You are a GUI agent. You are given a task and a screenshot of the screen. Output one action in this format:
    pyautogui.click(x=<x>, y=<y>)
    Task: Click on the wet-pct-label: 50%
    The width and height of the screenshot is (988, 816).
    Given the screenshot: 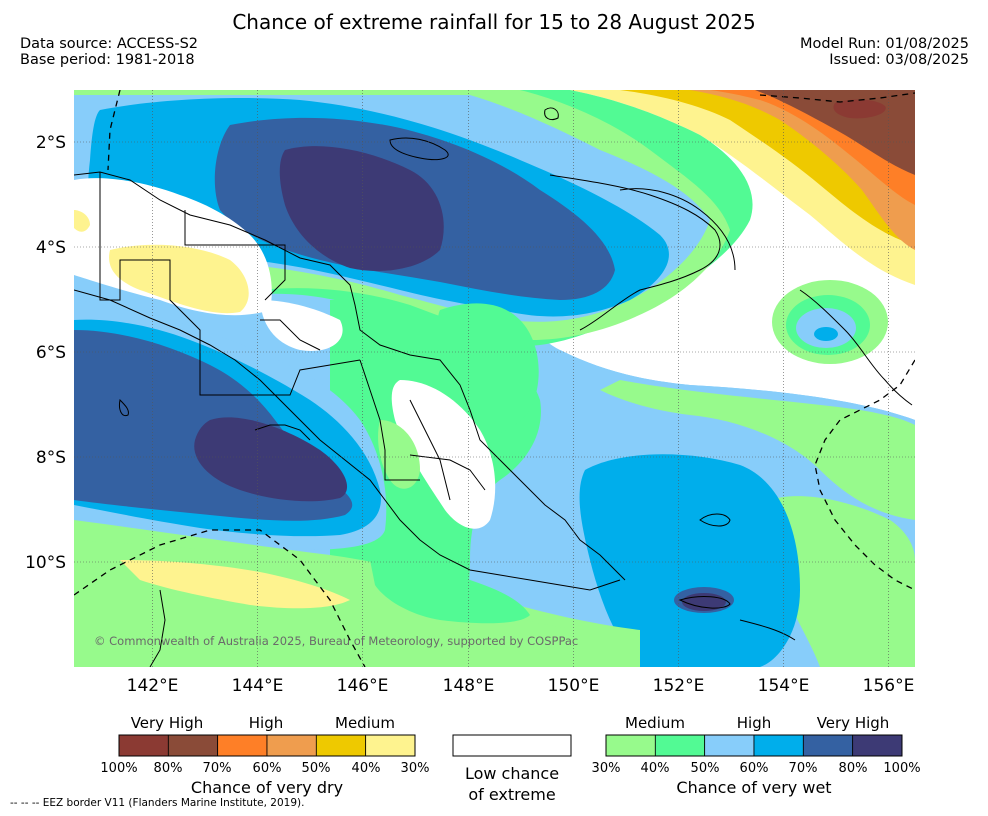 What is the action you would take?
    pyautogui.click(x=705, y=768)
    